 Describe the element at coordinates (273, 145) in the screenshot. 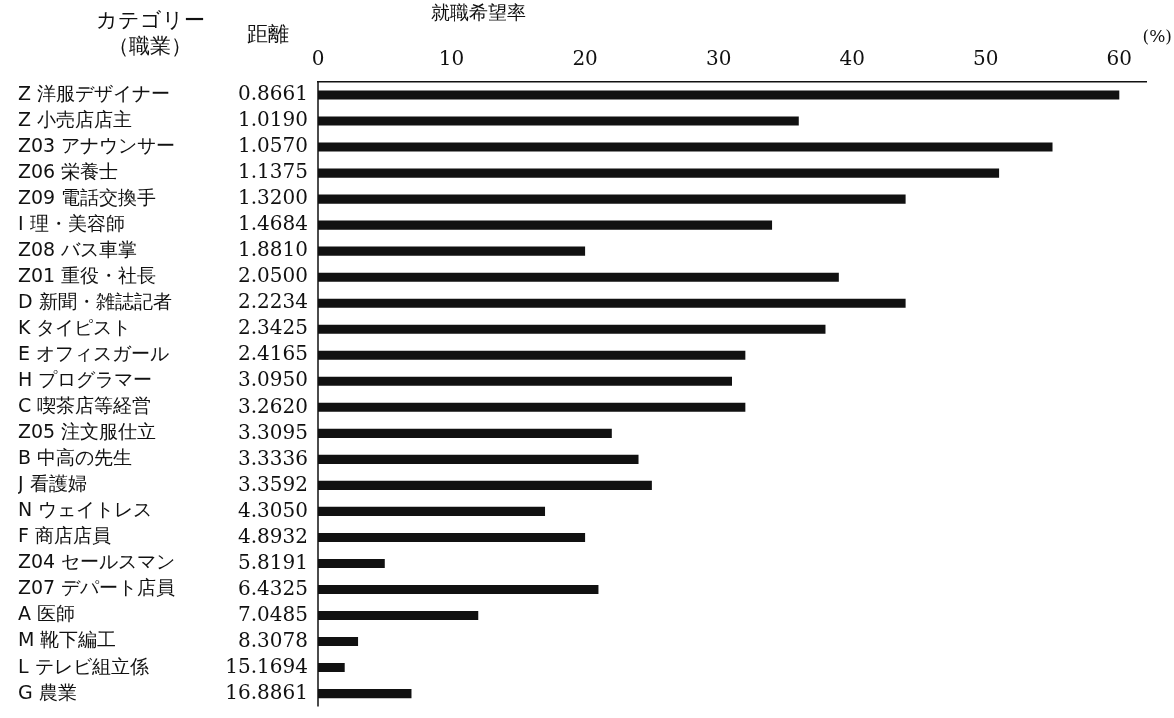

I see `y2-tick-label: 1.0570` at that location.